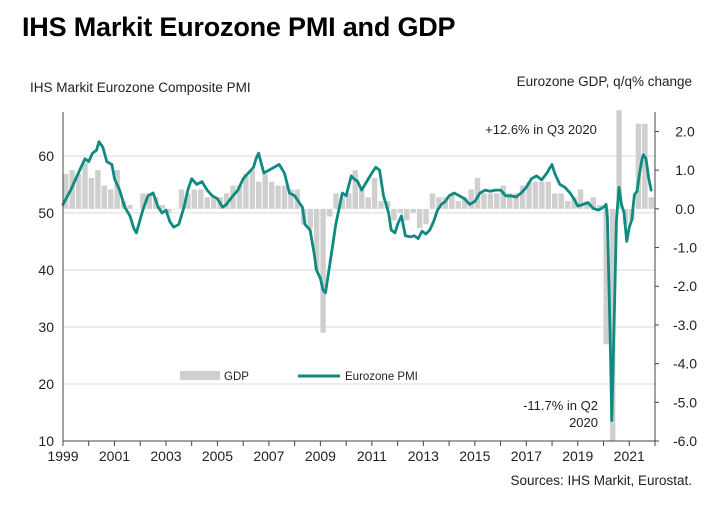 The height and width of the screenshot is (527, 728). I want to click on x-tick-label: 2021, so click(629, 456).